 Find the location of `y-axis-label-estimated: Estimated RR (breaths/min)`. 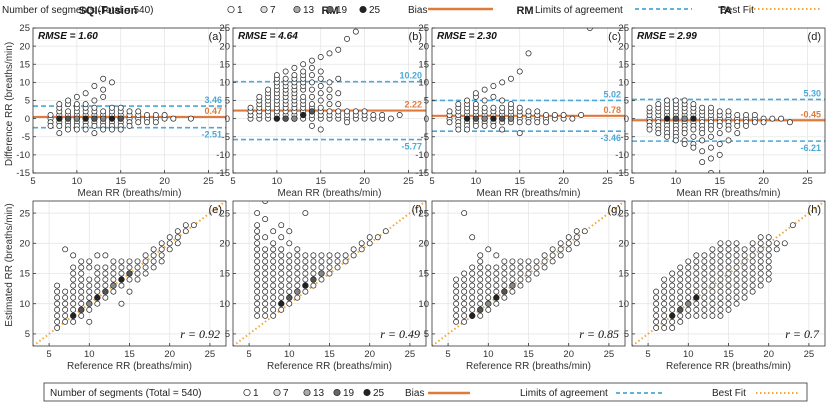

y-axis-label-estimated: Estimated RR (breaths/min) is located at coordinates (9, 264).